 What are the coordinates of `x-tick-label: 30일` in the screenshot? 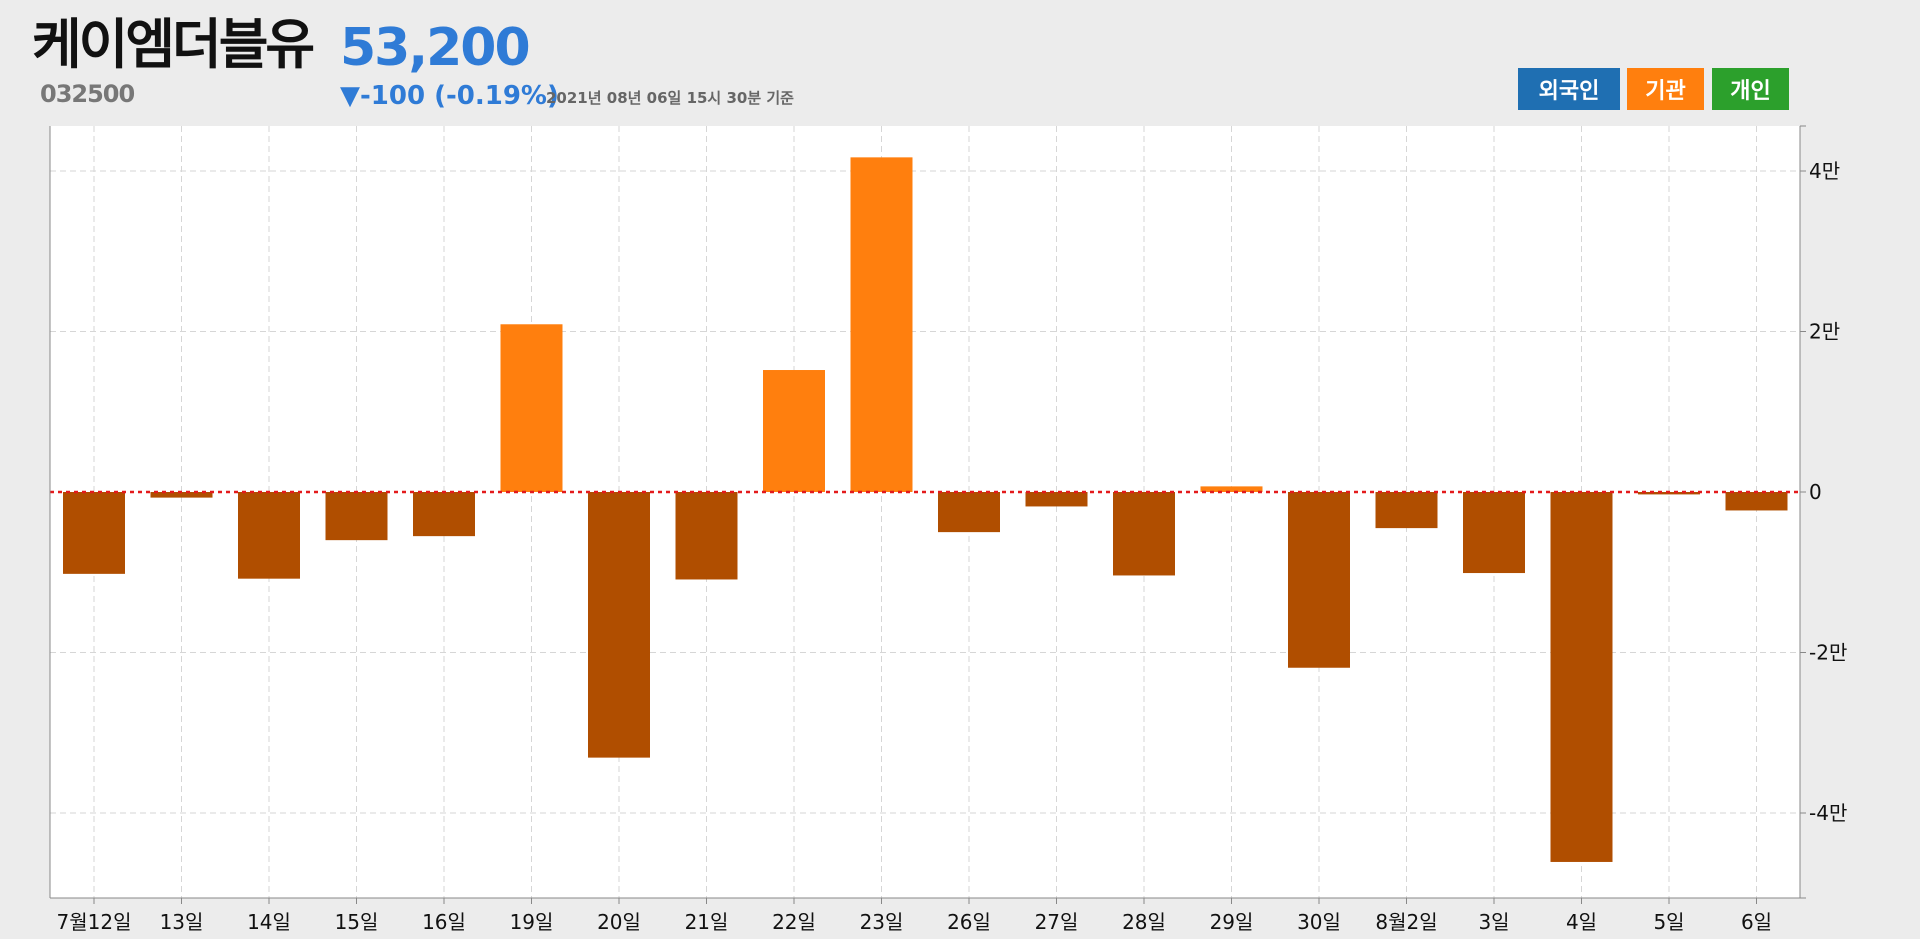 It's located at (1319, 922).